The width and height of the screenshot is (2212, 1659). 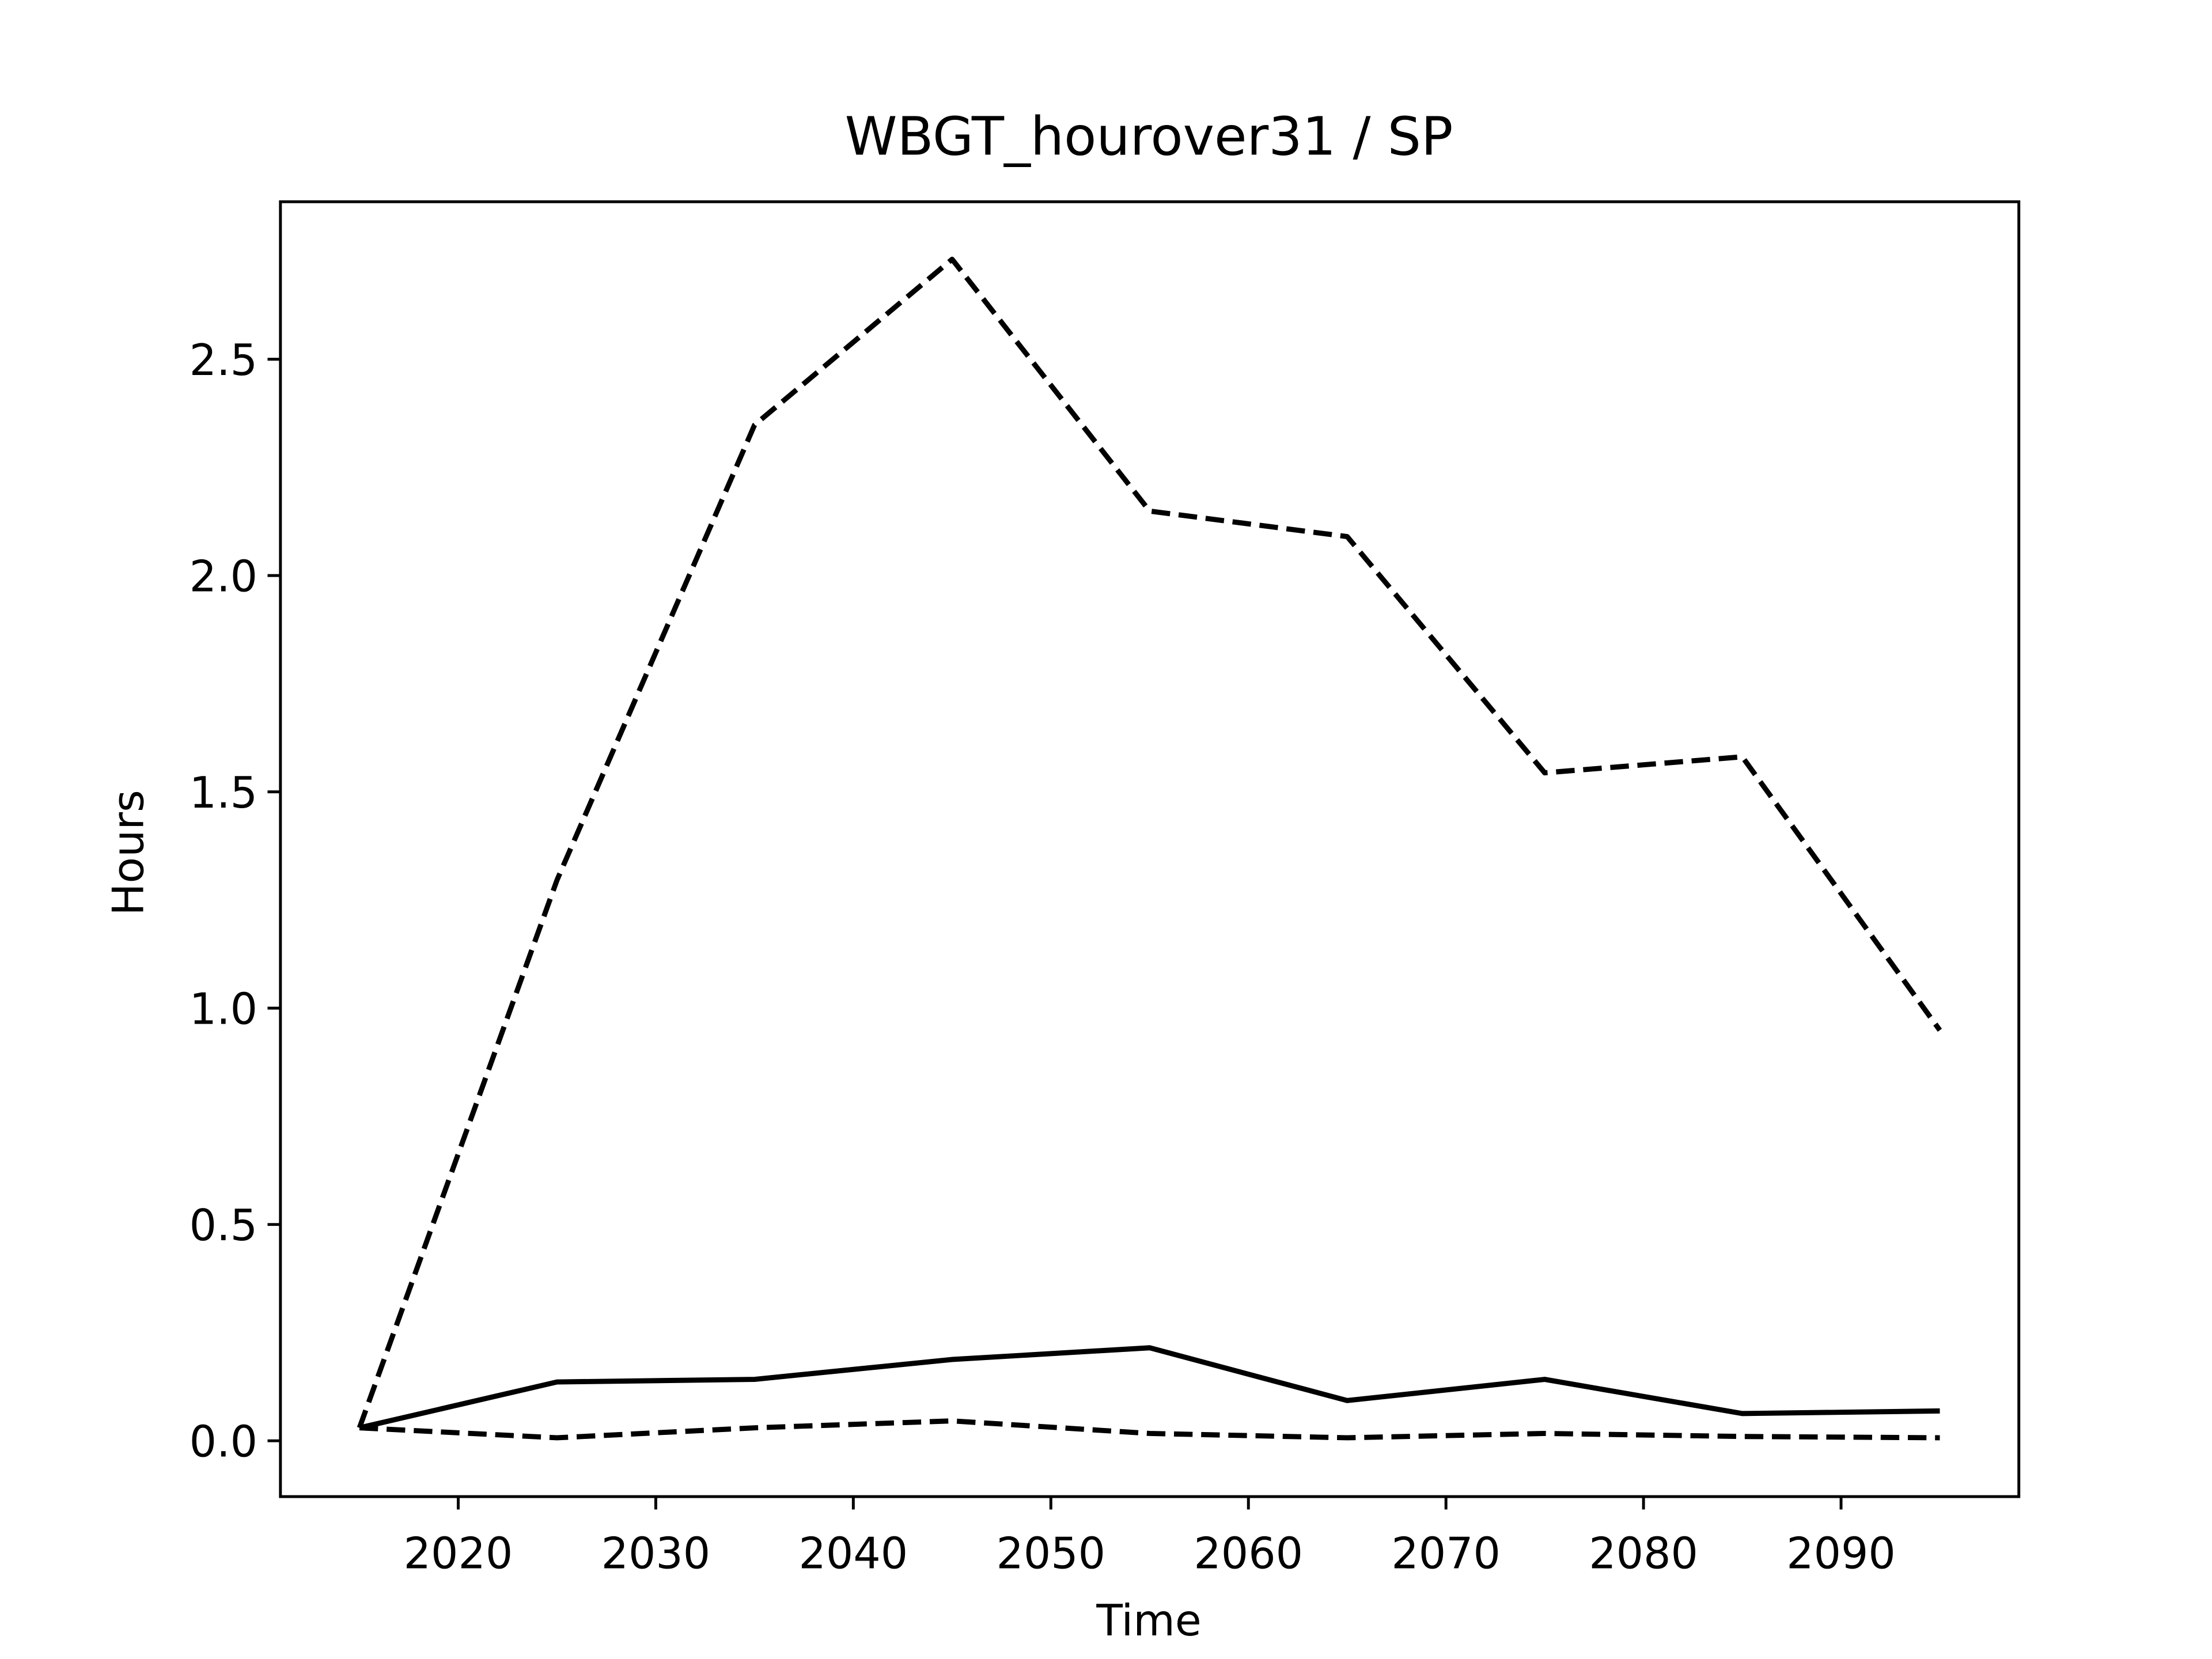 What do you see at coordinates (223, 360) in the screenshot?
I see `y-tick-label: 2.5` at bounding box center [223, 360].